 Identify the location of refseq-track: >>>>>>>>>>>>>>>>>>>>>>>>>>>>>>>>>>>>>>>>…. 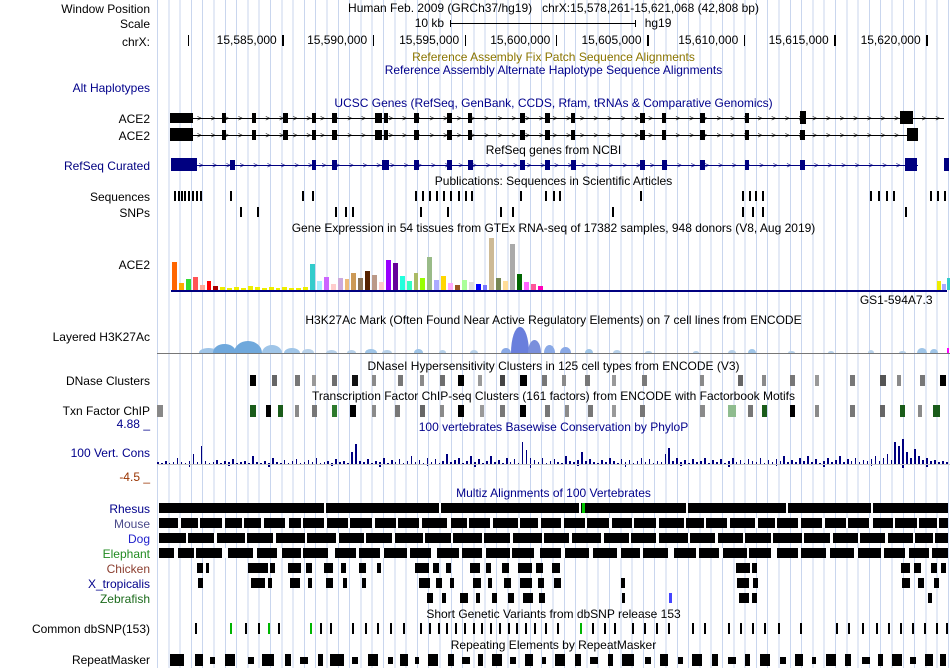
(553, 165).